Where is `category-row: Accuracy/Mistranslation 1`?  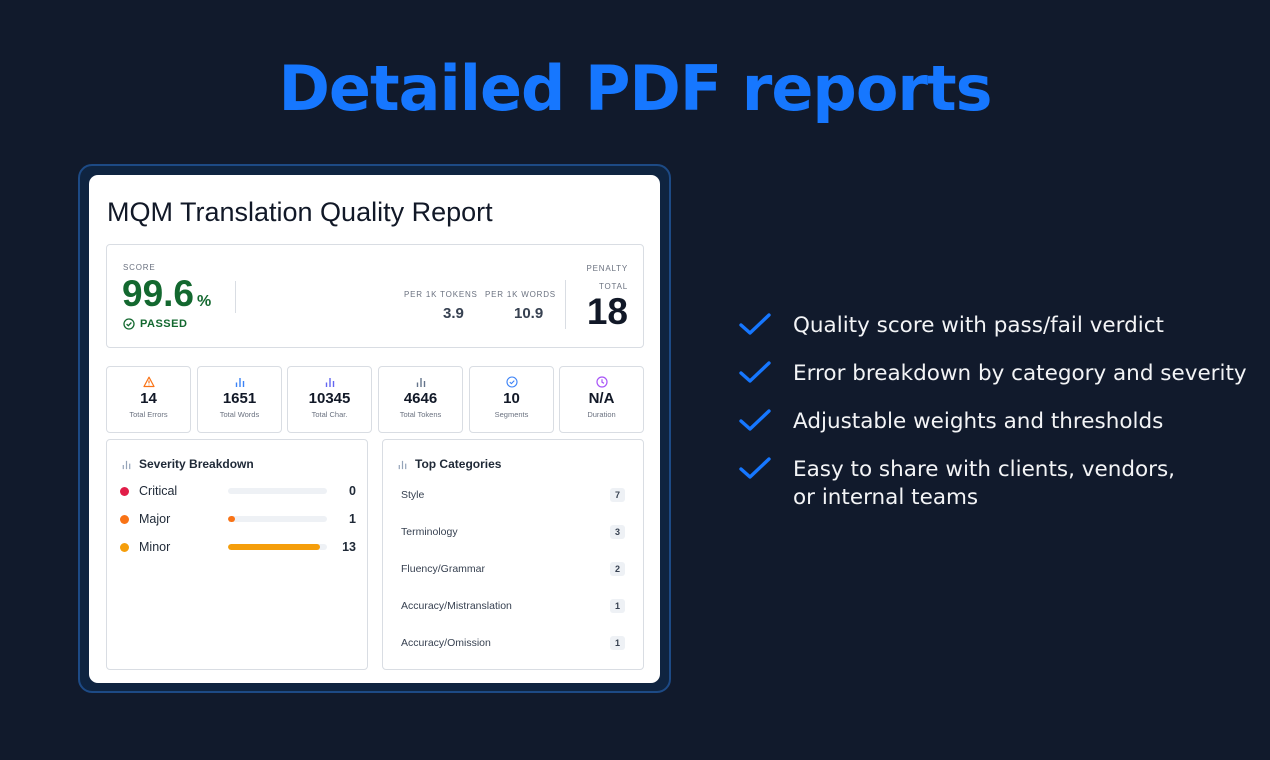
category-row: Accuracy/Mistranslation 1 is located at coordinates (513, 606).